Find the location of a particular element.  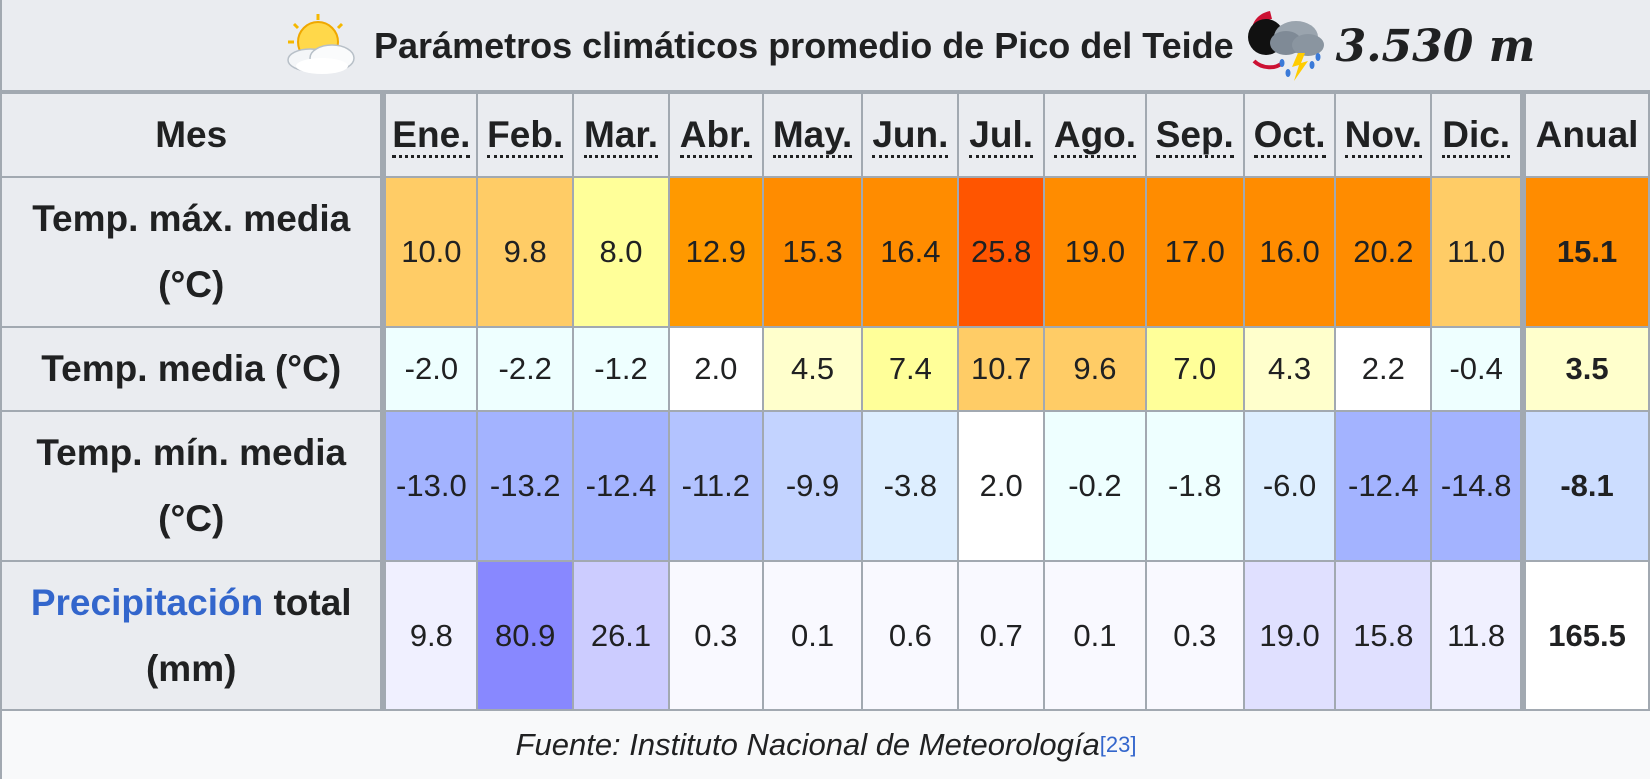

month-header: May. is located at coordinates (812, 135).